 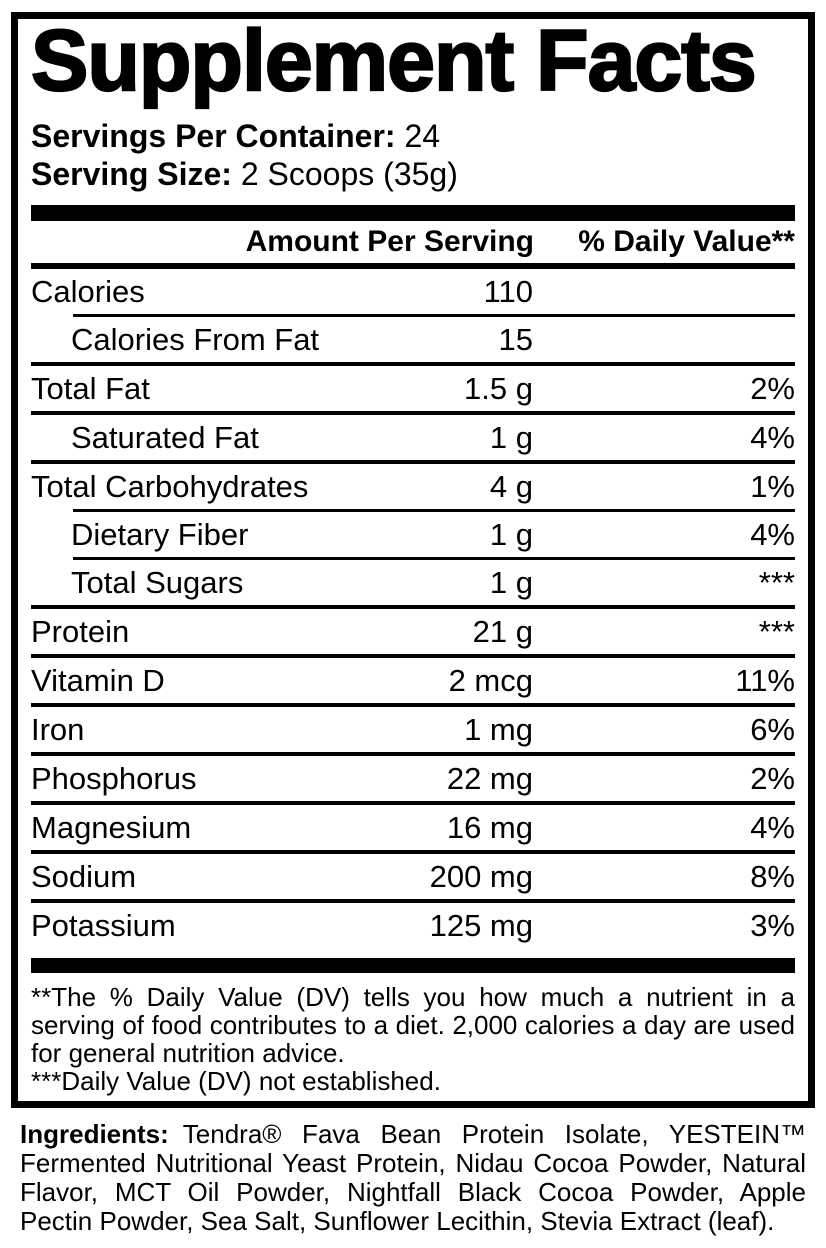 What do you see at coordinates (160, 534) in the screenshot?
I see `nutrient-name: Dietary Fiber` at bounding box center [160, 534].